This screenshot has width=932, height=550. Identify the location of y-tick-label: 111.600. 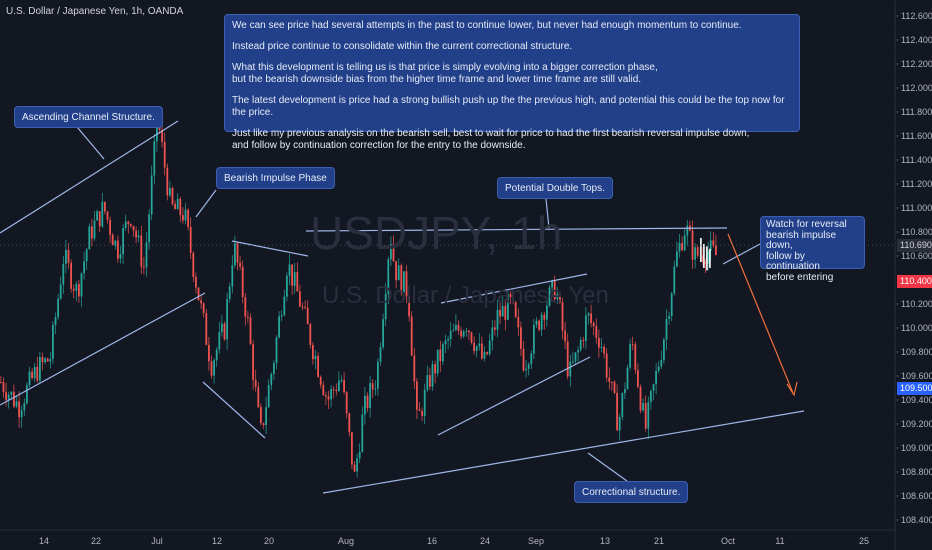
(916, 136).